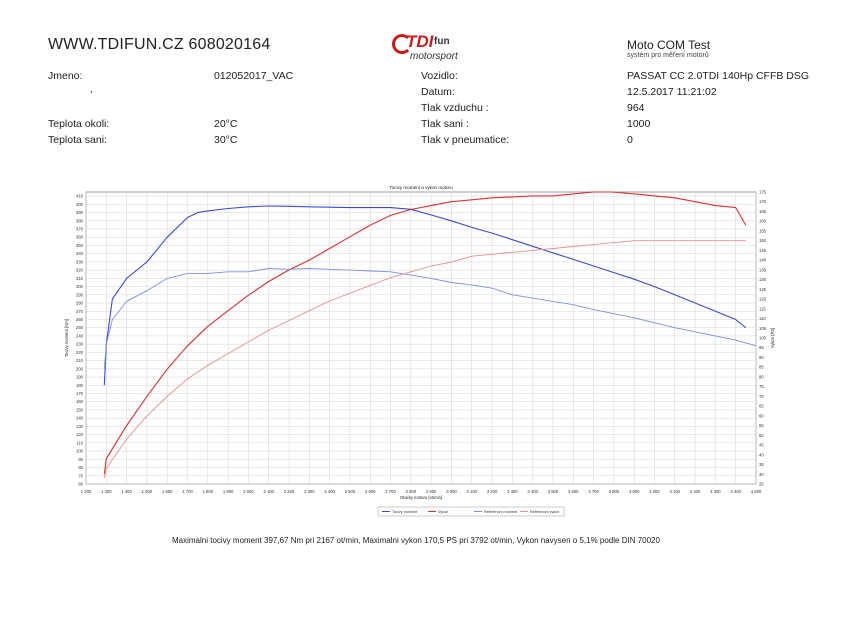 Image resolution: width=850 pixels, height=618 pixels. I want to click on y-tick-label: 70, so click(80, 475).